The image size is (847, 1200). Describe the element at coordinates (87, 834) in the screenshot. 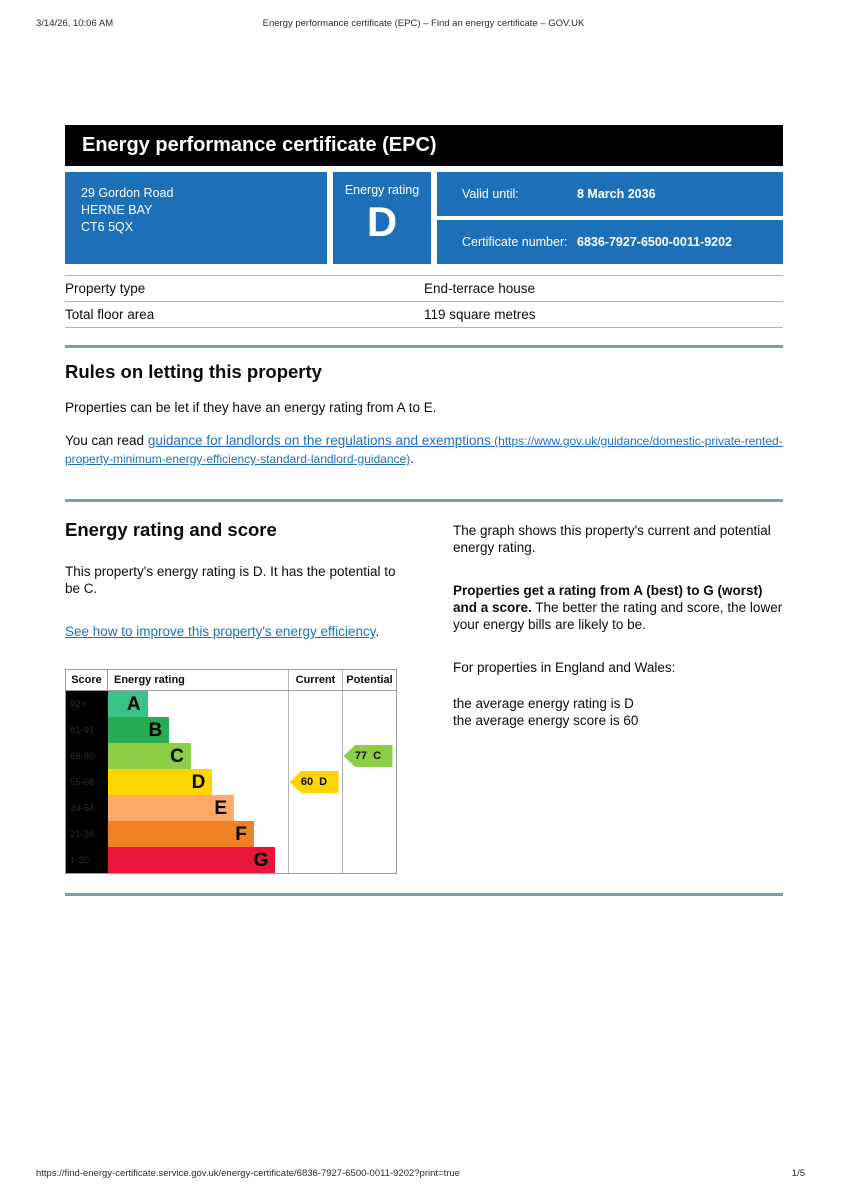

I see `epc-score-range: 21-38` at that location.